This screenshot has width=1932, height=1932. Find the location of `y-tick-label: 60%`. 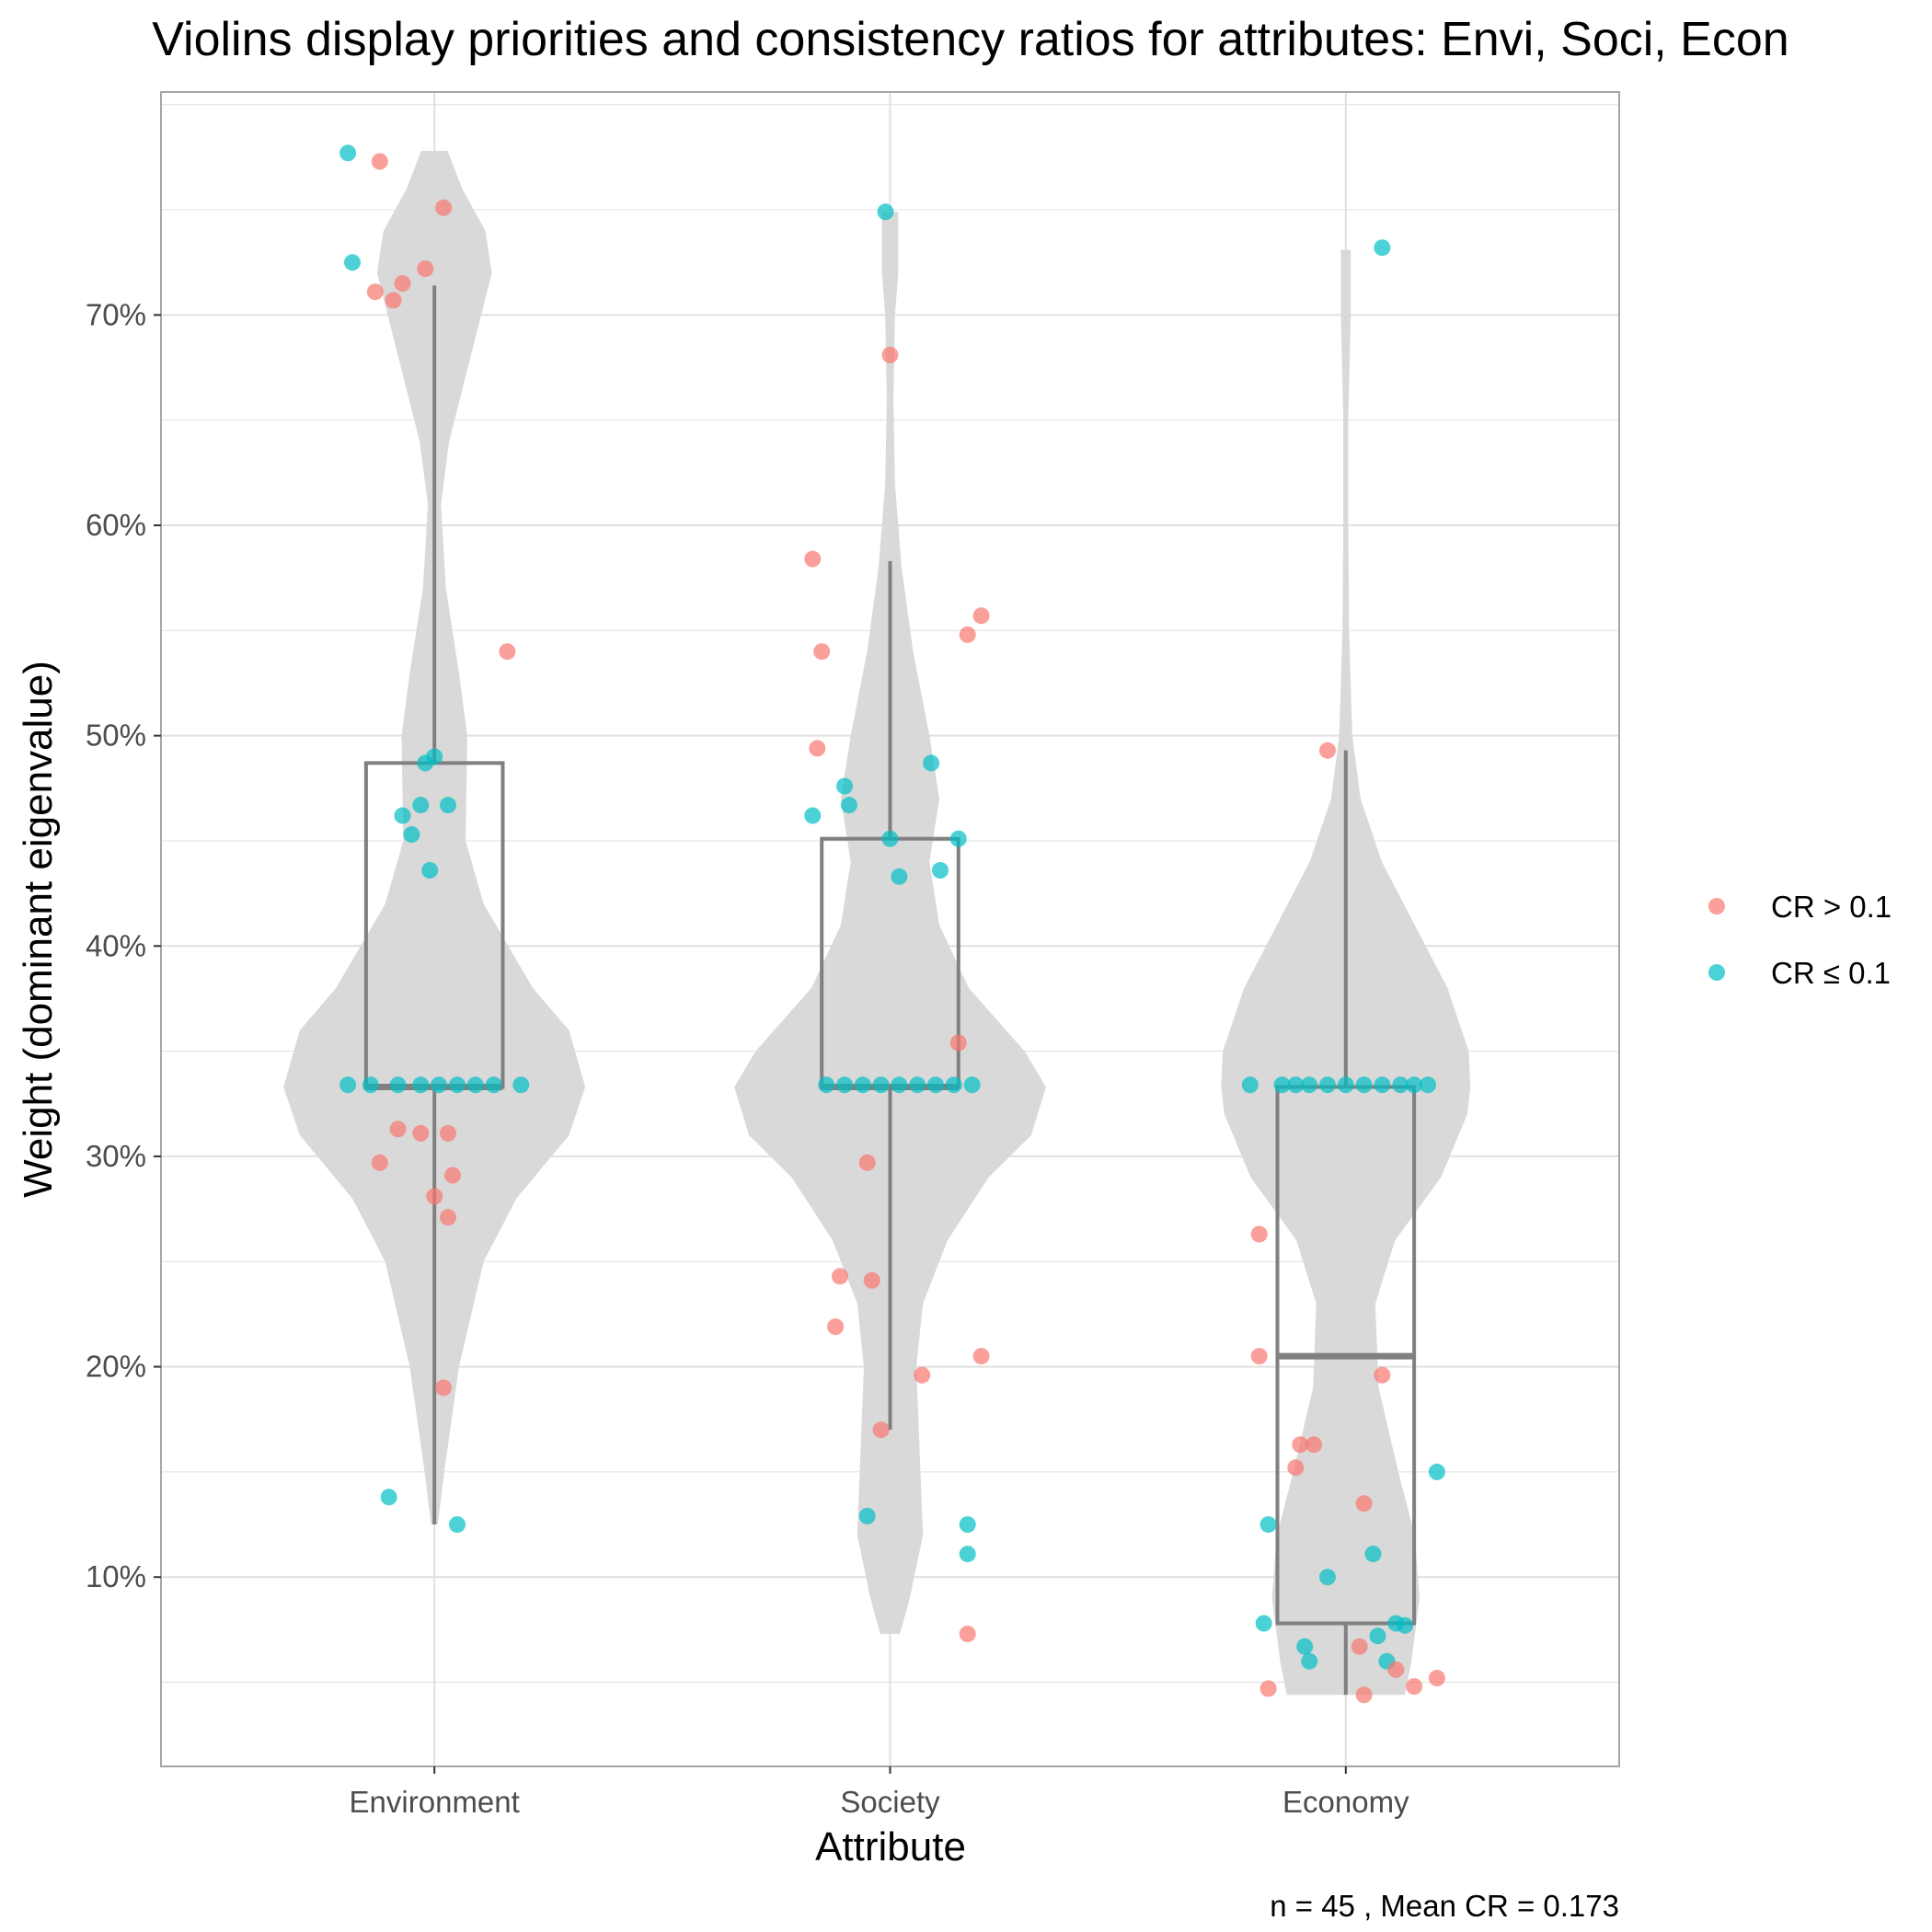

y-tick-label: 60% is located at coordinates (116, 525).